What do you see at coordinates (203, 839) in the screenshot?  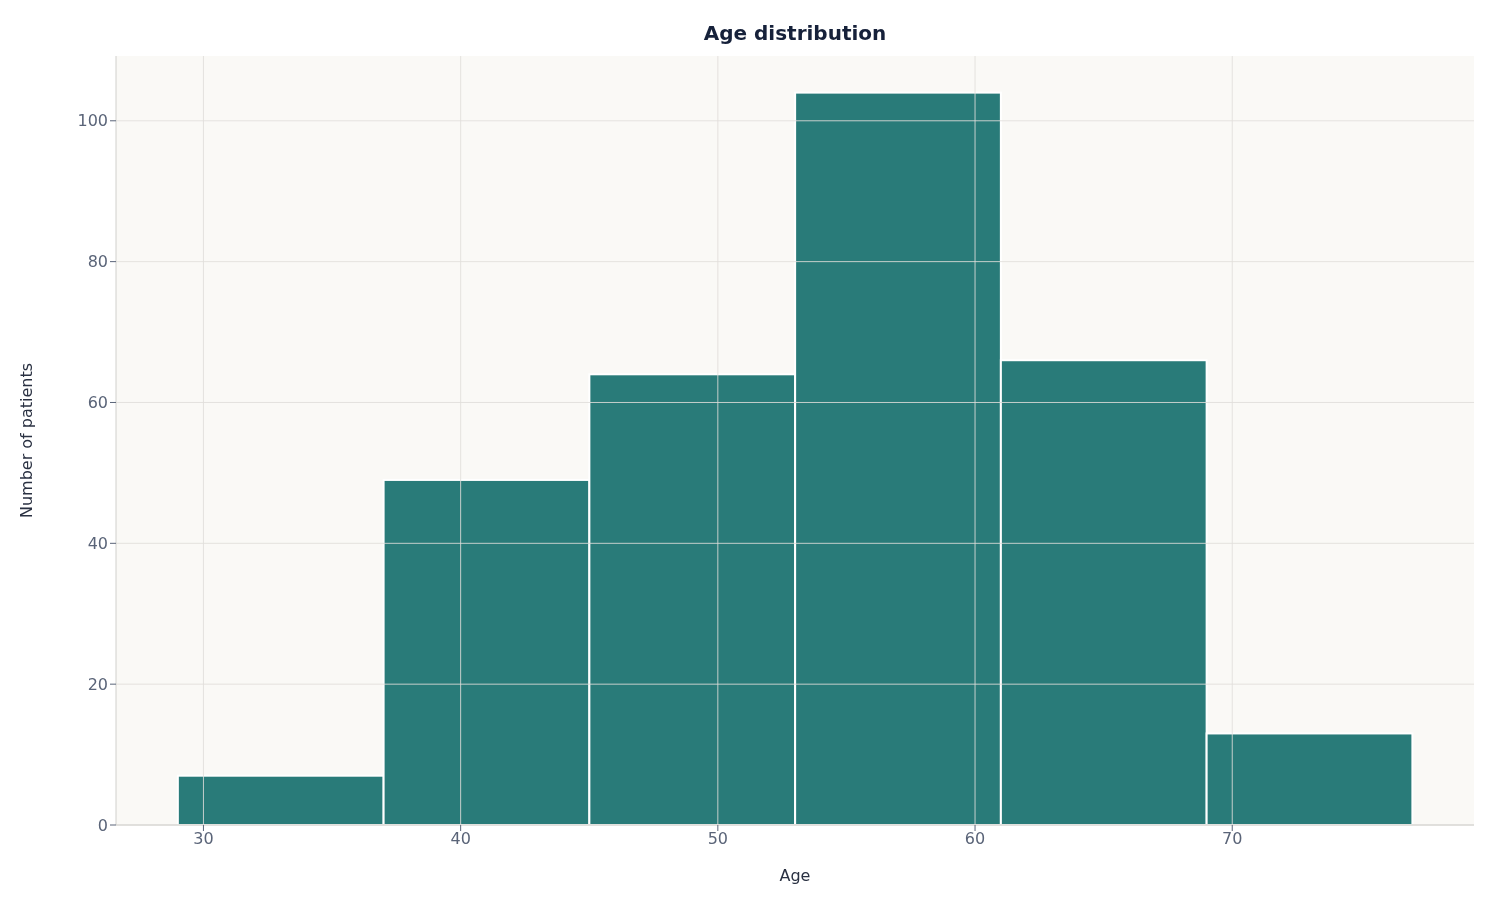 I see `x-tick-label: 30` at bounding box center [203, 839].